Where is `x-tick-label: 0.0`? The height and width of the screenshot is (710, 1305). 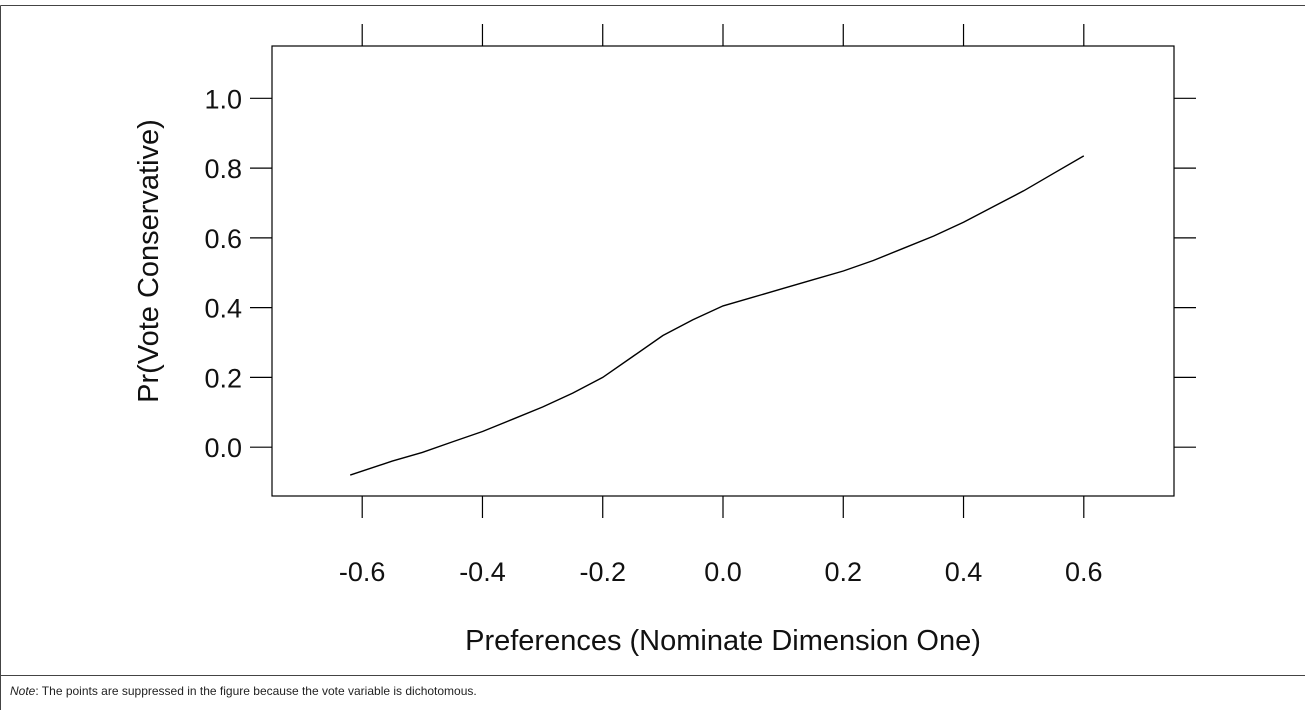
x-tick-label: 0.0 is located at coordinates (723, 572).